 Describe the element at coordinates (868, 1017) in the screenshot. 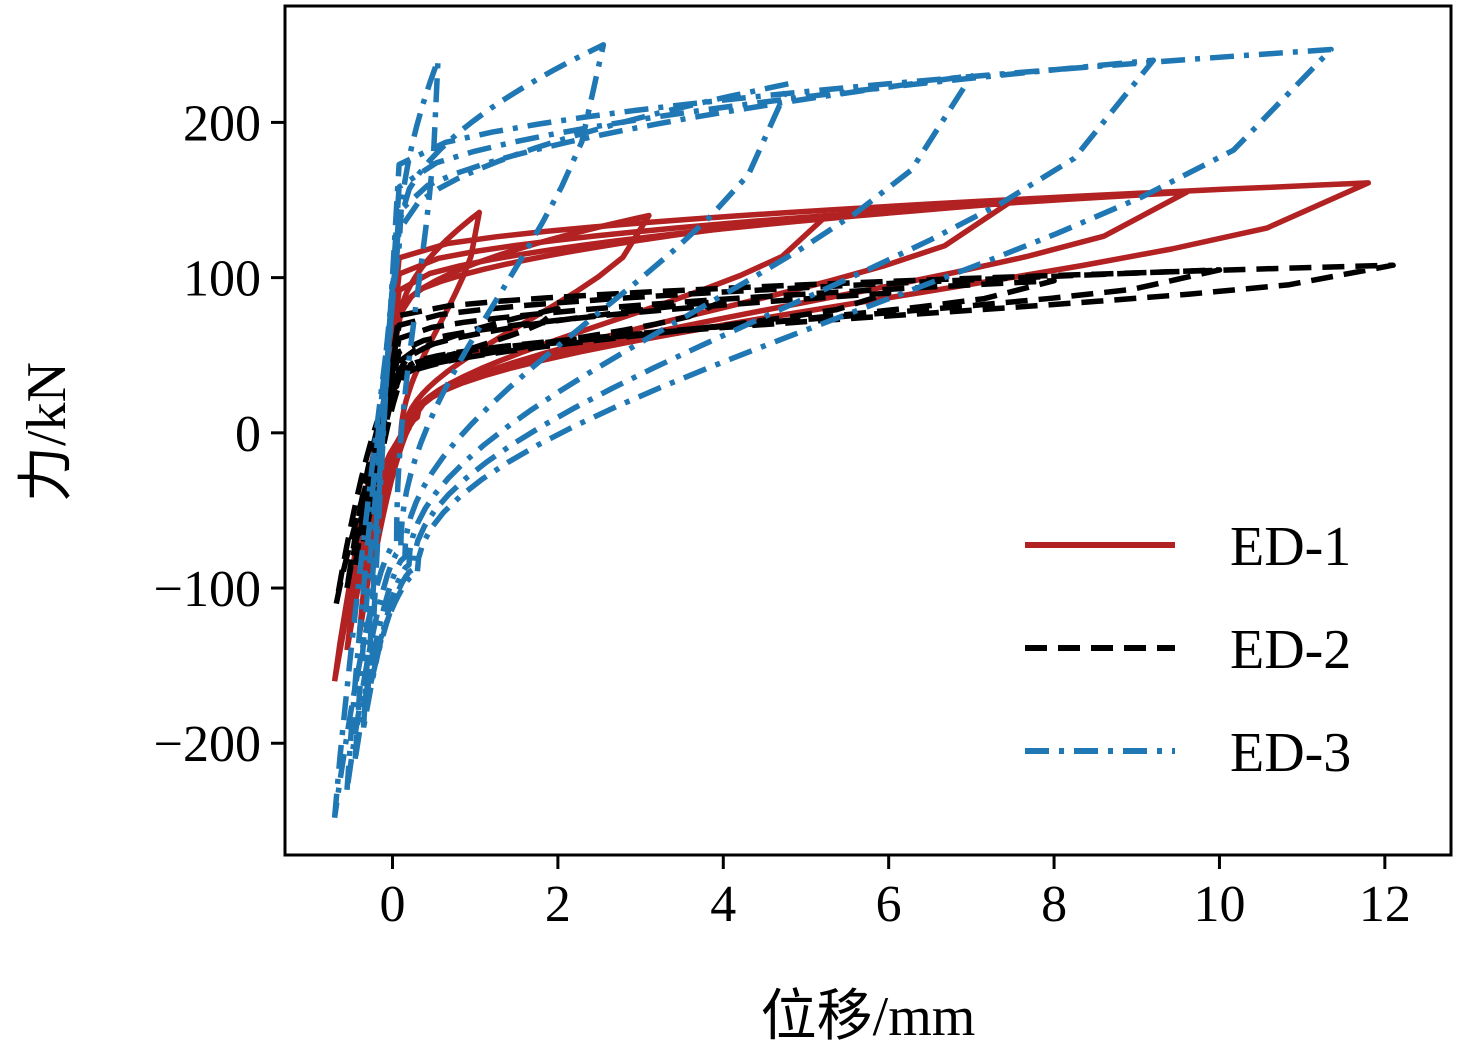

I see `x-axis-label: 位移/mm` at that location.